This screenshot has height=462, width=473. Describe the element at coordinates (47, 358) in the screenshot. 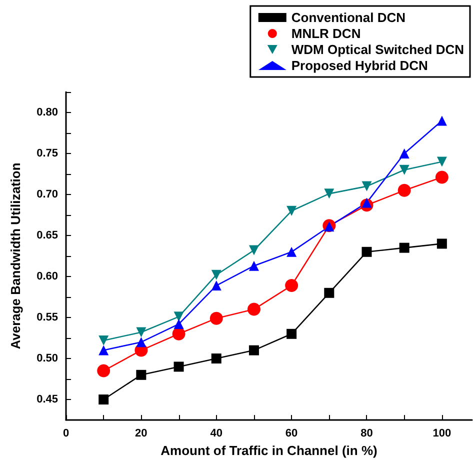

I see `y-tick-label: 0.50` at that location.